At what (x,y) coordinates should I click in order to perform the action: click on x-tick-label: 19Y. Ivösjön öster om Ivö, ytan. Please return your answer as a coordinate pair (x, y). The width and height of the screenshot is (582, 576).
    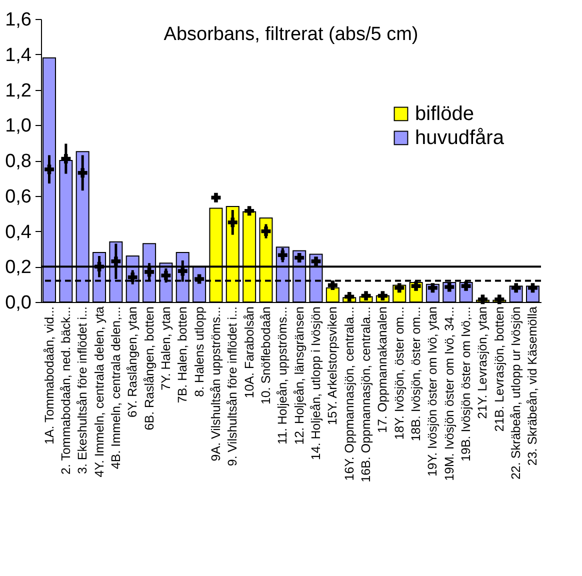
    Looking at the image, I should click on (433, 391).